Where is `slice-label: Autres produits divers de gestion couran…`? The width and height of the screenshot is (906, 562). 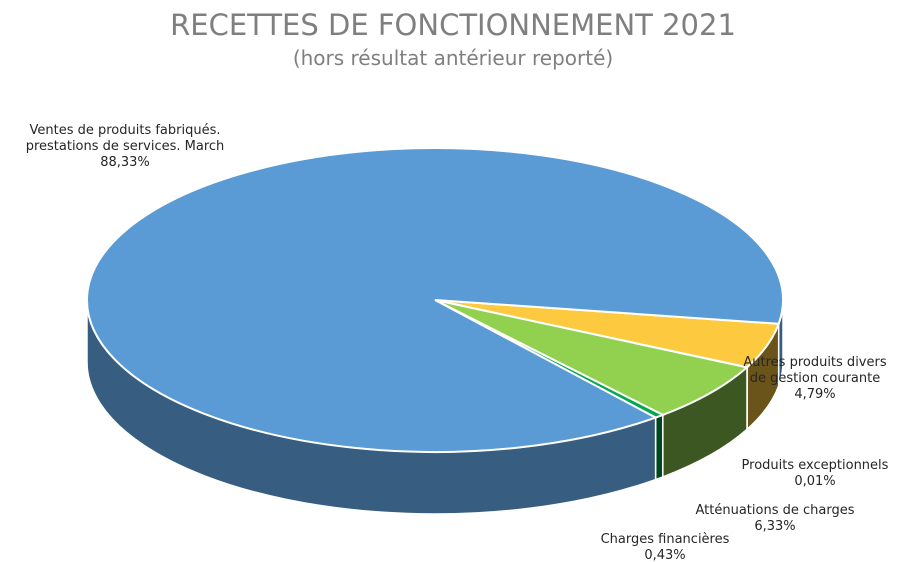 slice-label: Autres produits divers de gestion couran… is located at coordinates (815, 370).